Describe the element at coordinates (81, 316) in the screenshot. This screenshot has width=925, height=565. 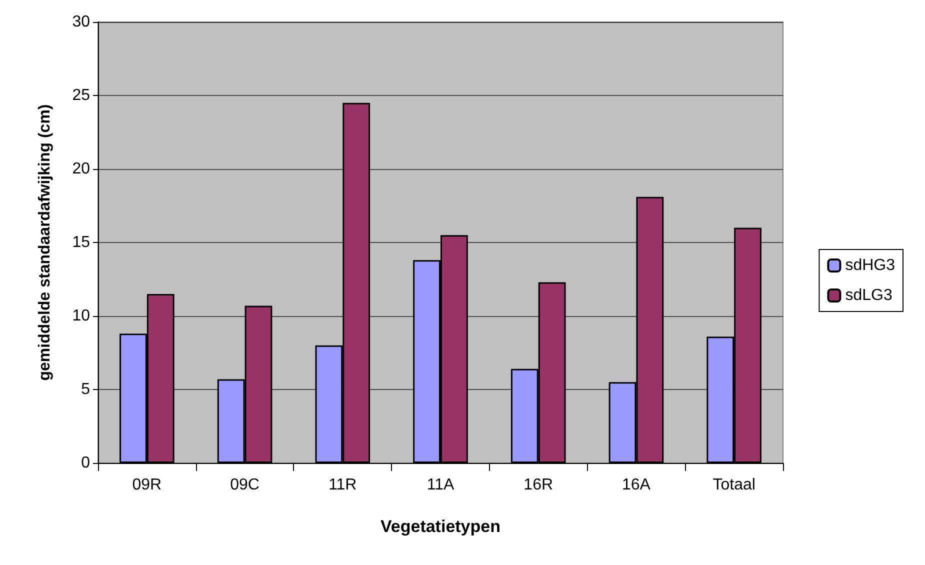
I see `y-tick-label: 10` at that location.